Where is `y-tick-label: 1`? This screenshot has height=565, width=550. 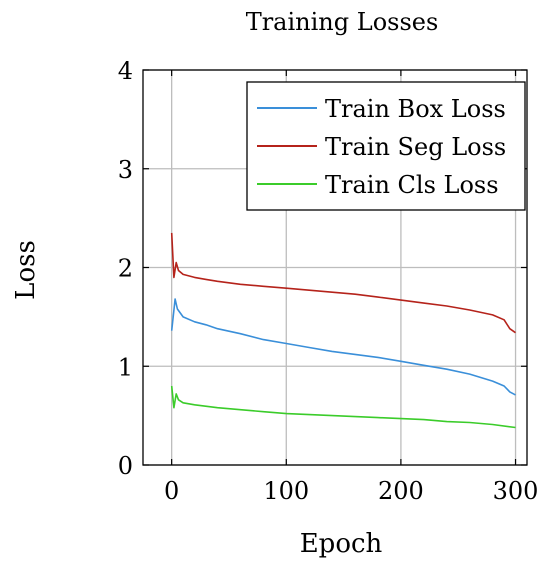 y-tick-label: 1 is located at coordinates (125, 367).